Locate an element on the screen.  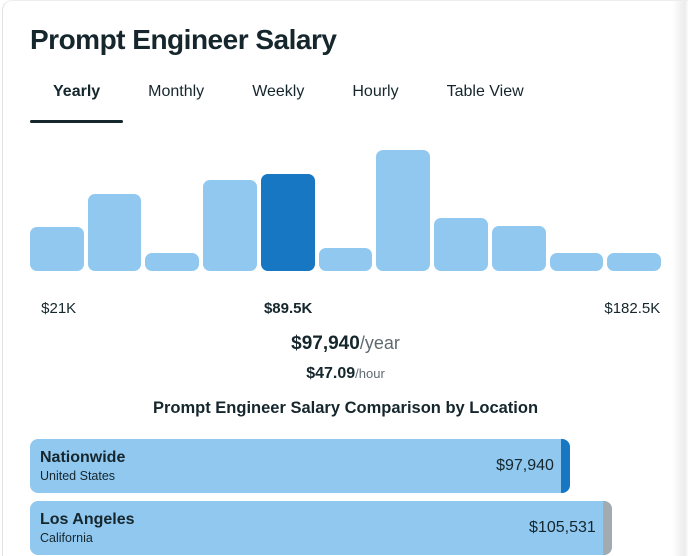
period-tabs: Yearly Monthly Weekly Hourly Table View is located at coordinates (345, 102).